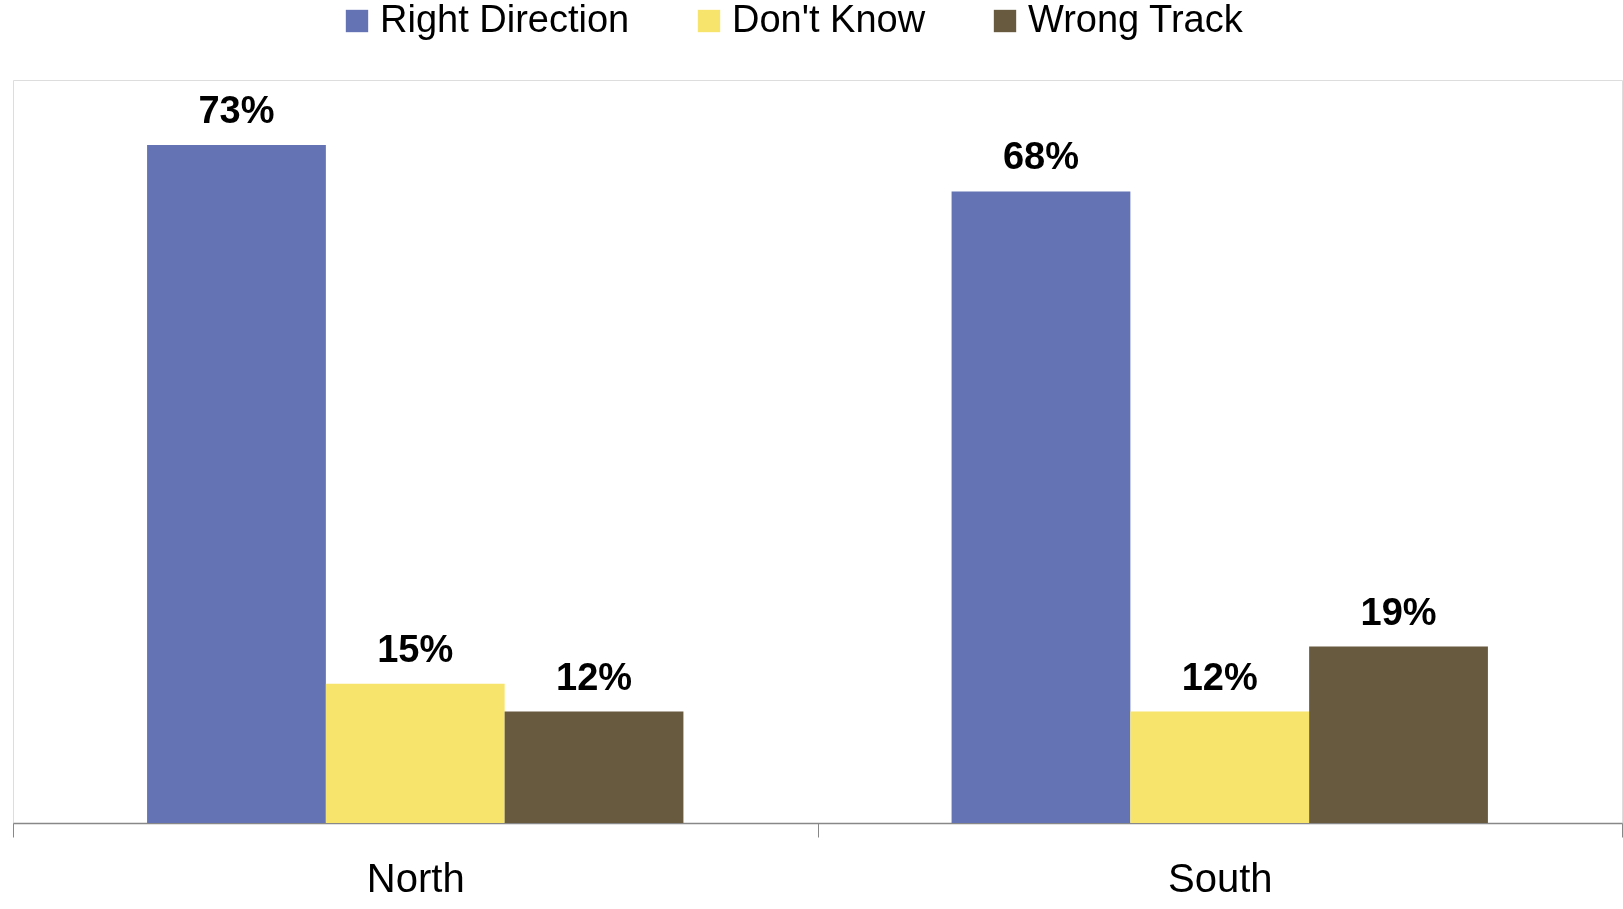 The image size is (1623, 909). What do you see at coordinates (829, 20) in the screenshot?
I see `legend-label: Don't Know` at bounding box center [829, 20].